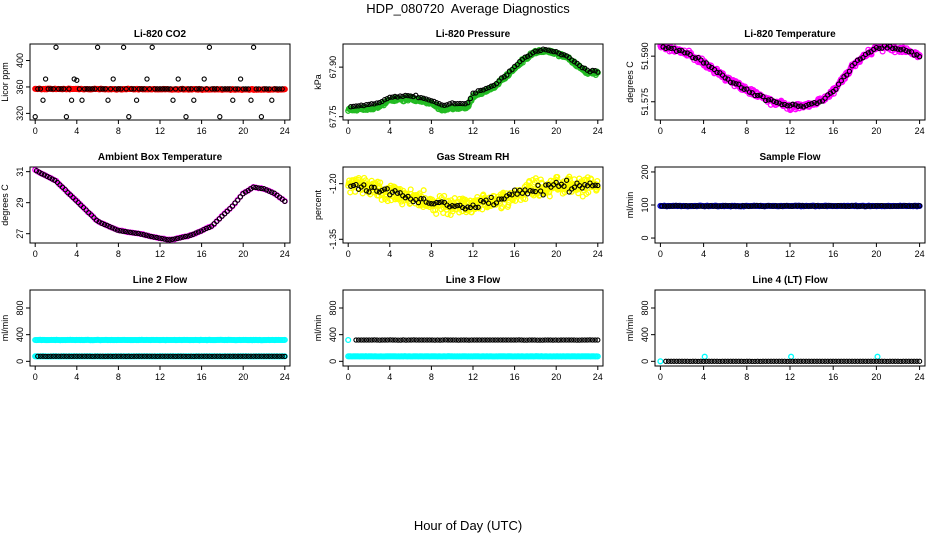 The width and height of the screenshot is (936, 540). Describe the element at coordinates (473, 348) in the screenshot. I see `data-points` at that location.